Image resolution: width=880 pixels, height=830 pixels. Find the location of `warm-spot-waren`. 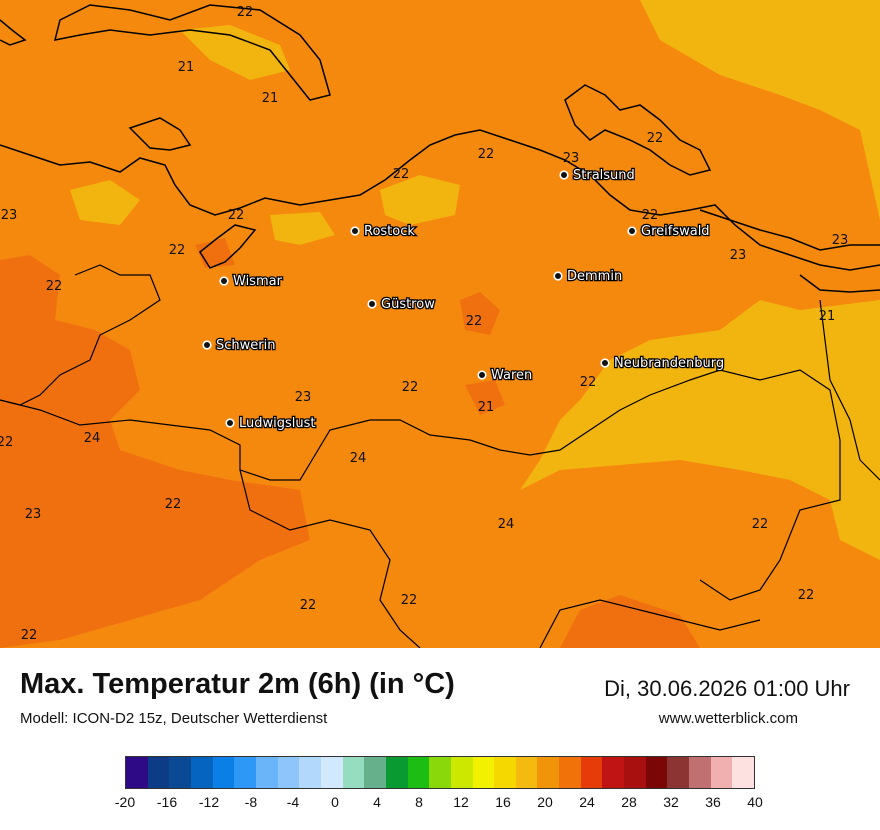

warm-spot-waren is located at coordinates (485, 397).